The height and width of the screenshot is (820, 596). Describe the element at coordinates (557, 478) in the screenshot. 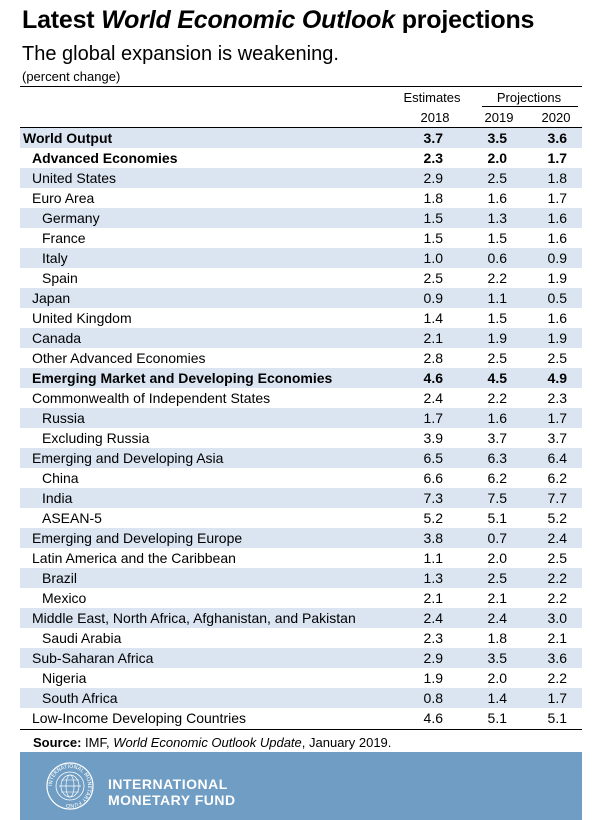

I see `value-2020: 6.2` at that location.